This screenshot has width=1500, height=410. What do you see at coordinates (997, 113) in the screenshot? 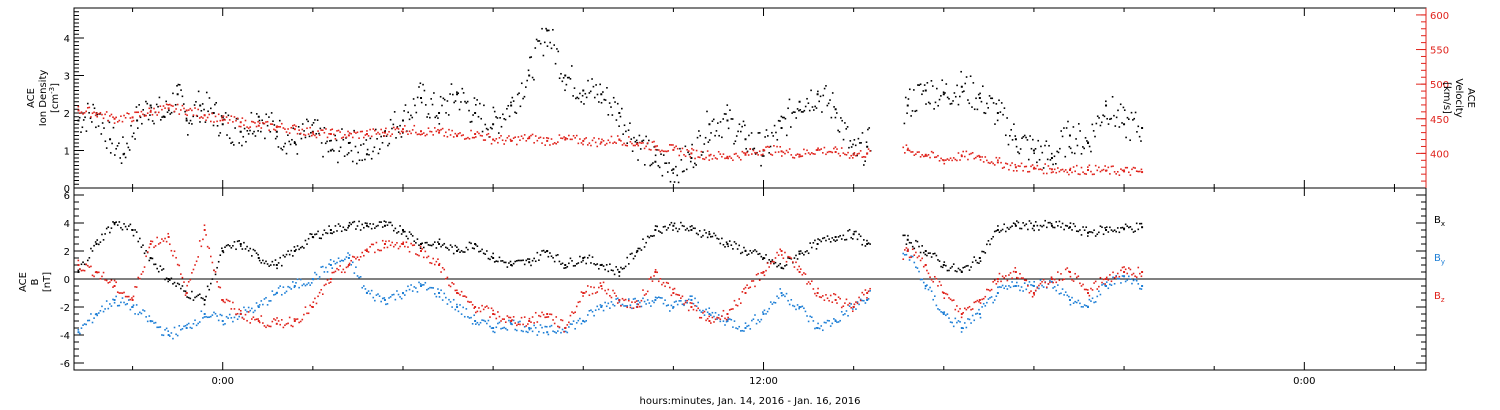
I see `density-point` at bounding box center [997, 113].